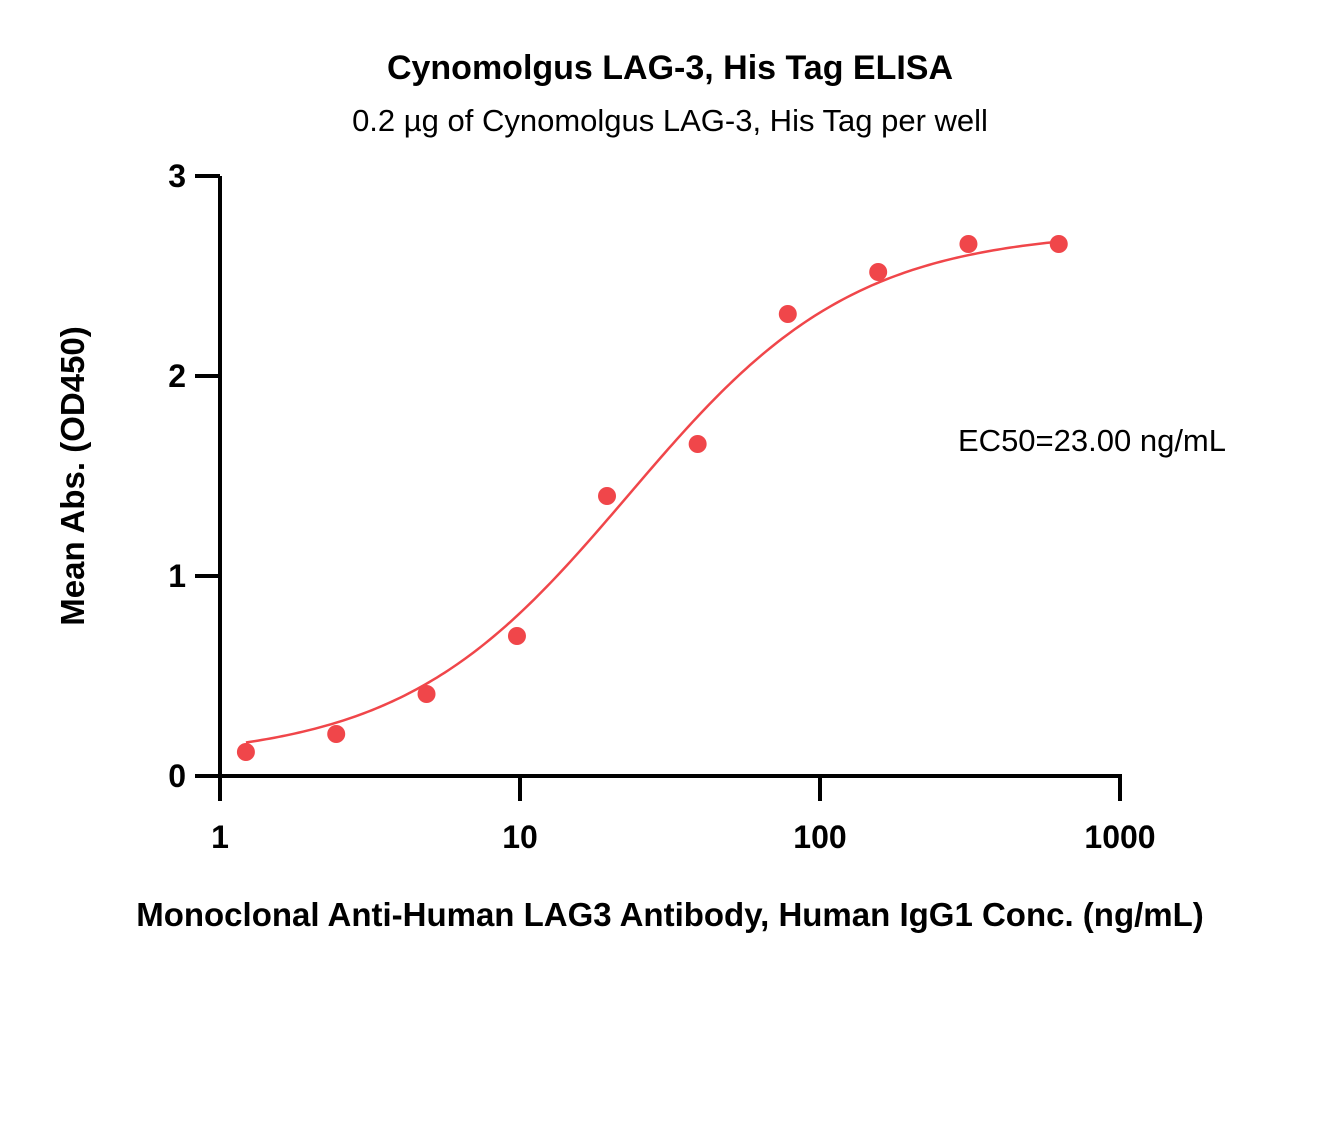 The height and width of the screenshot is (1134, 1318). What do you see at coordinates (819, 837) in the screenshot?
I see `x-tick-label: 100` at bounding box center [819, 837].